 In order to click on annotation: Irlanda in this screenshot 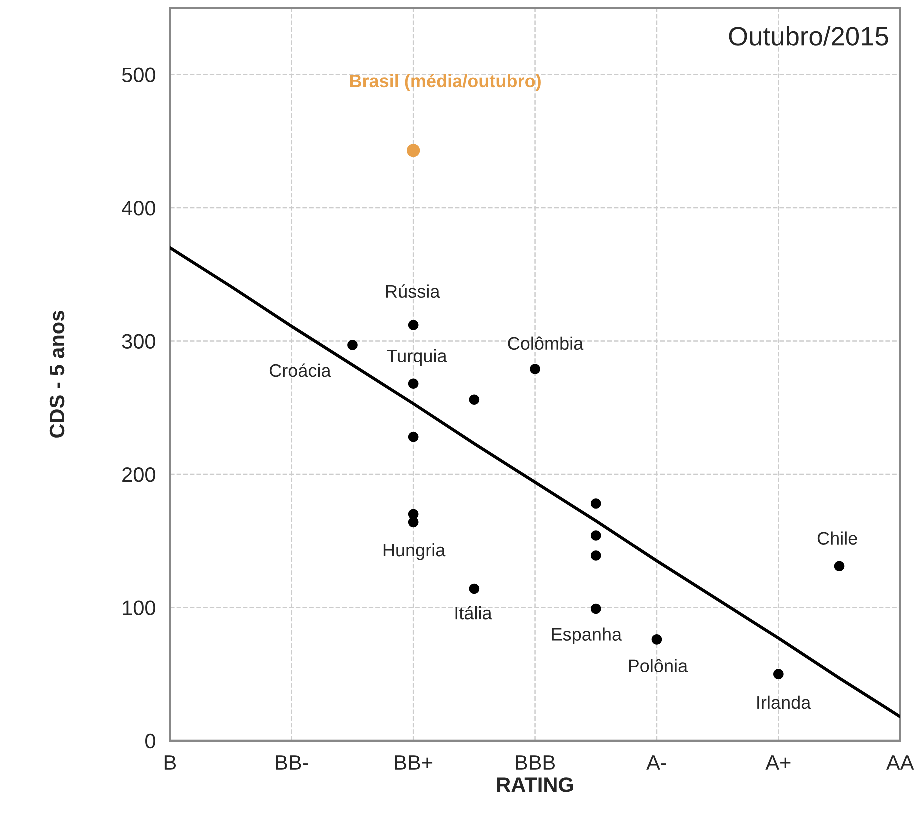, I will do `click(785, 703)`.